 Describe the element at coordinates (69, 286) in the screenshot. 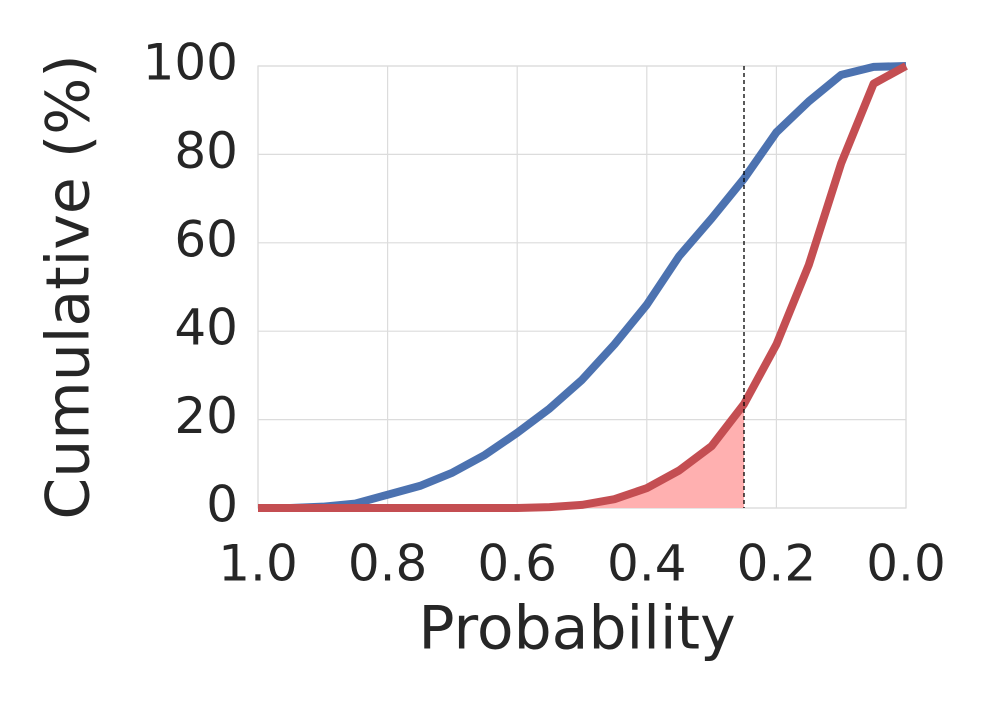

I see `y-axis-label: Cumulative (%)` at that location.